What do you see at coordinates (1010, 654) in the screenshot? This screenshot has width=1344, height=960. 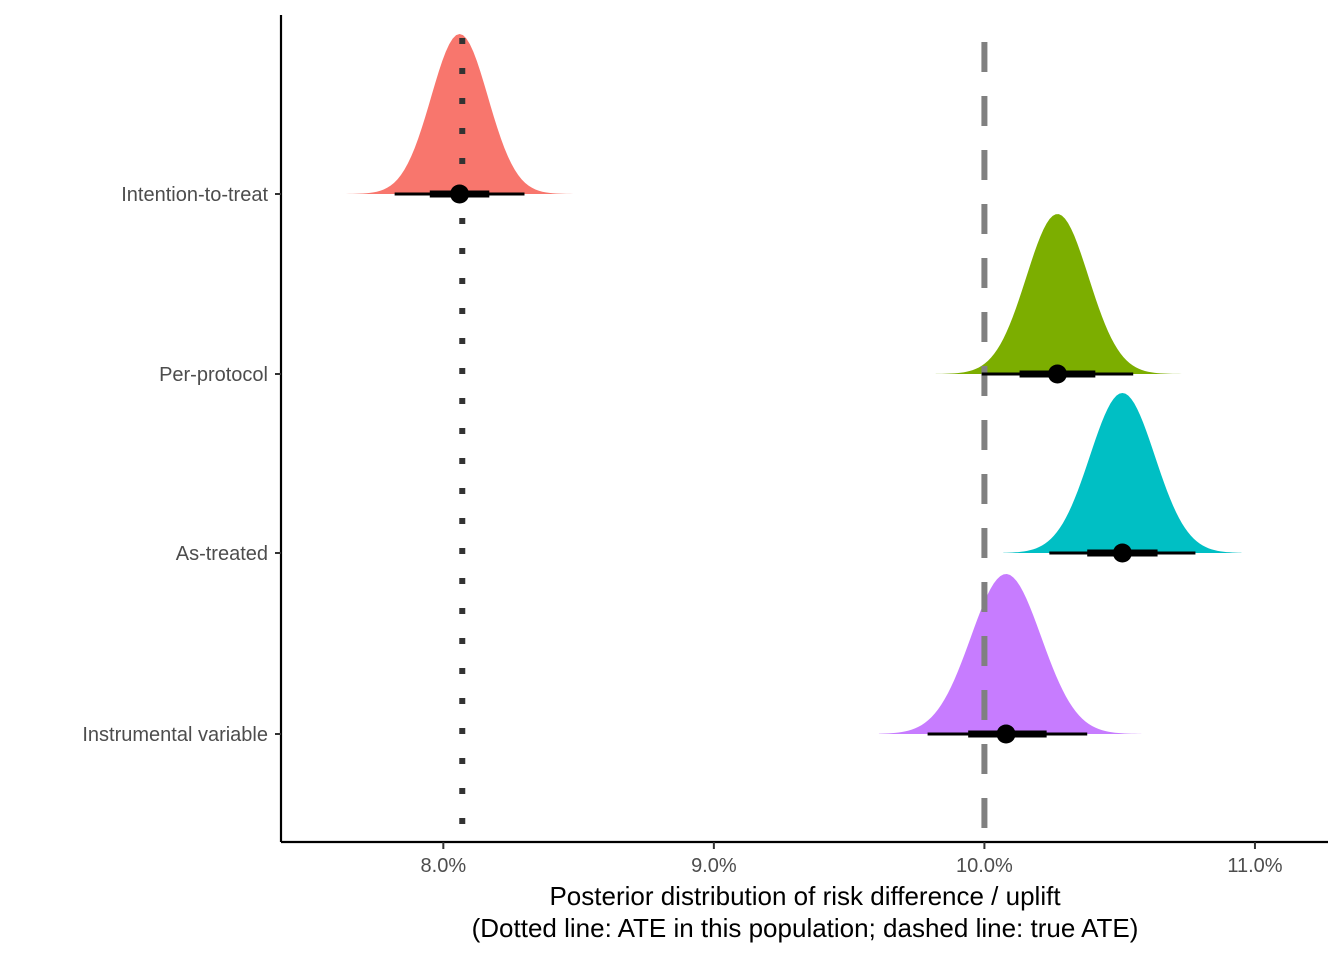 I see `density-instrumental-variable` at bounding box center [1010, 654].